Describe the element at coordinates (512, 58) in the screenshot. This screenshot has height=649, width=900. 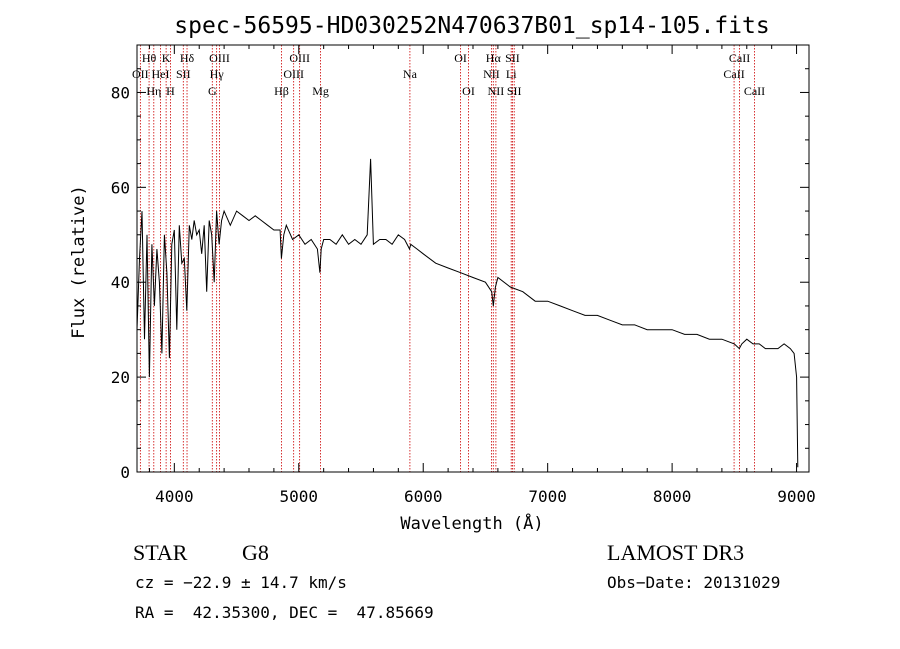
I see `line-label-21: SII` at that location.